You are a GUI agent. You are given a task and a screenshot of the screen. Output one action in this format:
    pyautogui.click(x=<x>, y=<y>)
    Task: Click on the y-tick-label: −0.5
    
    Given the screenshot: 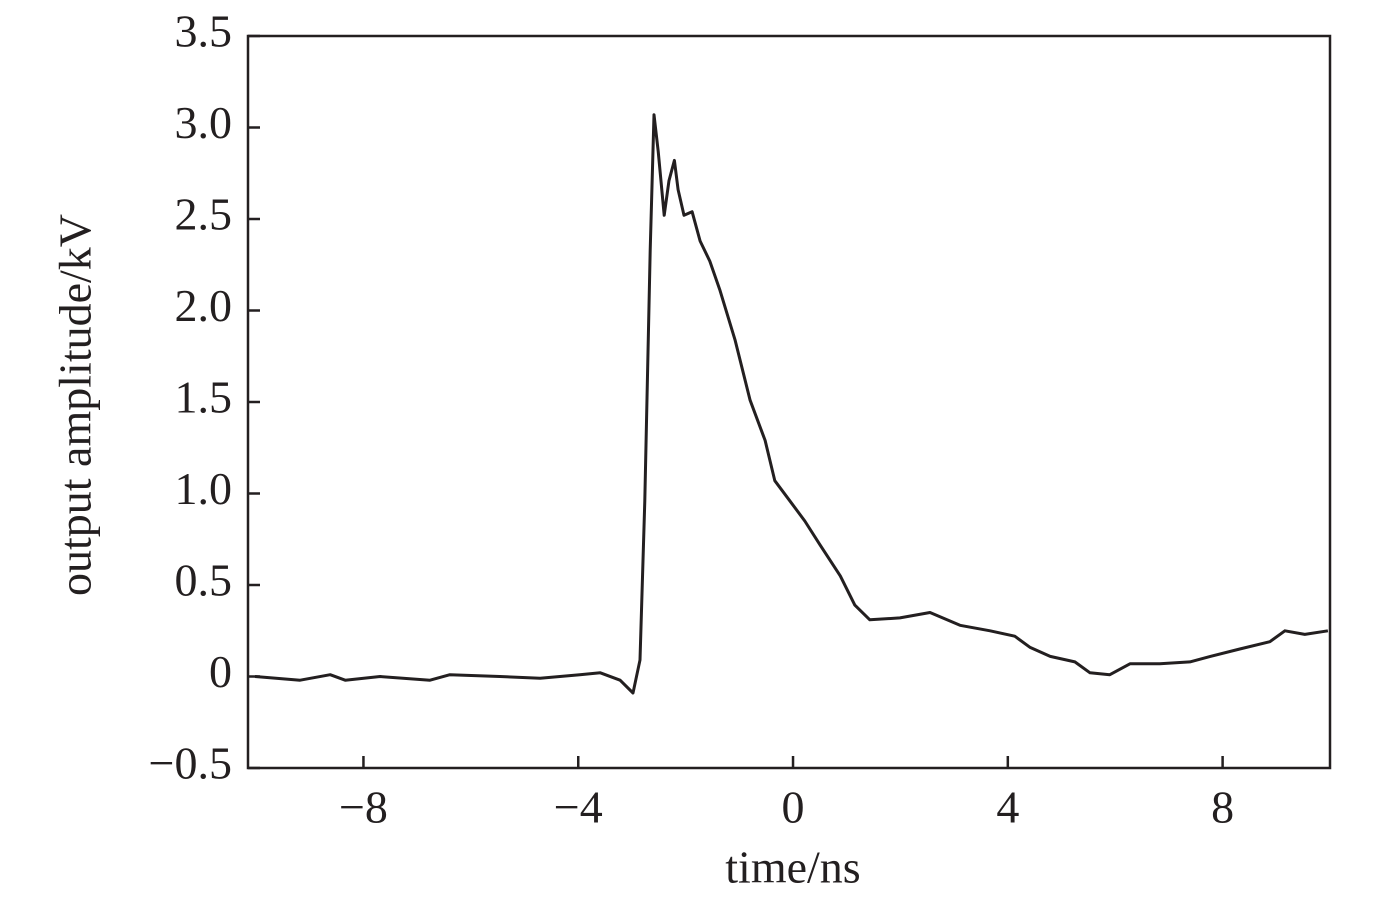 What is the action you would take?
    pyautogui.click(x=190, y=763)
    